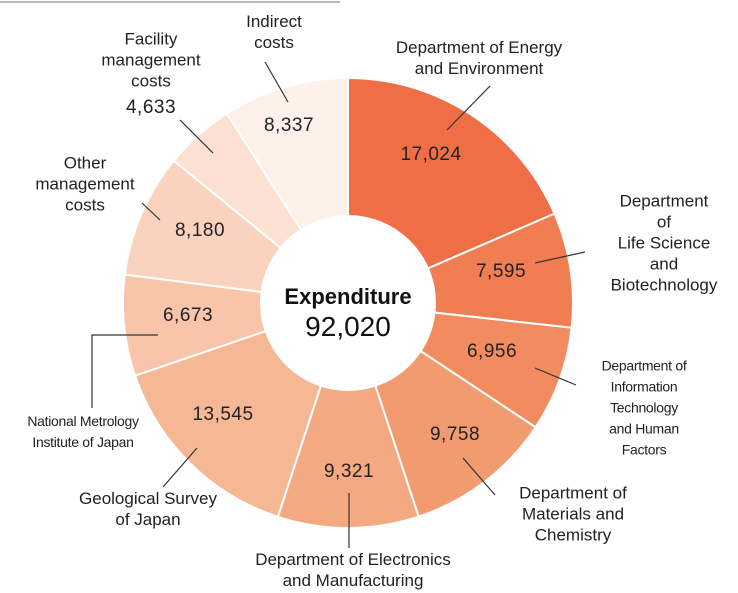 Image resolution: width=738 pixels, height=593 pixels. Describe the element at coordinates (431, 154) in the screenshot. I see `value-label: 17,024` at that location.